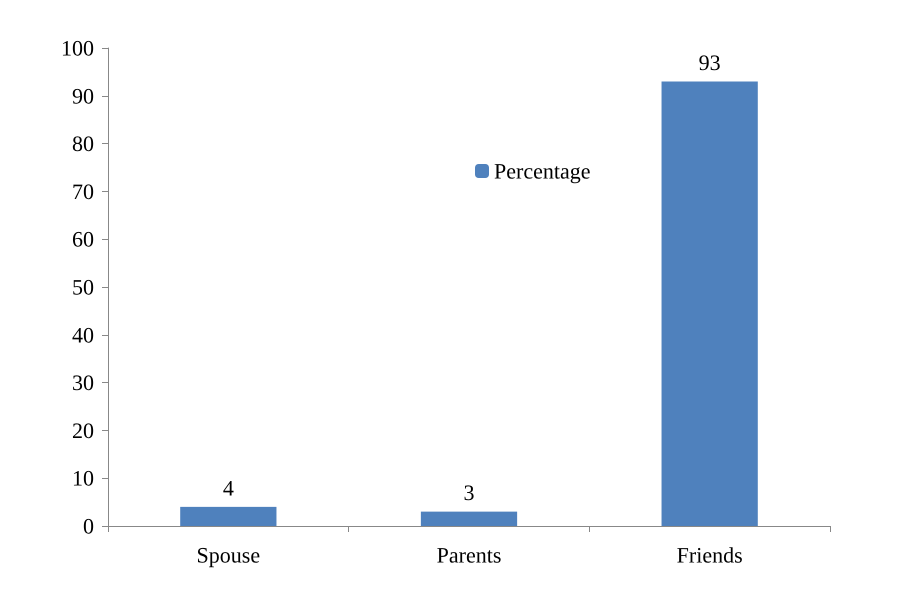 The height and width of the screenshot is (610, 912). I want to click on y-tick-label: 10, so click(83, 478).